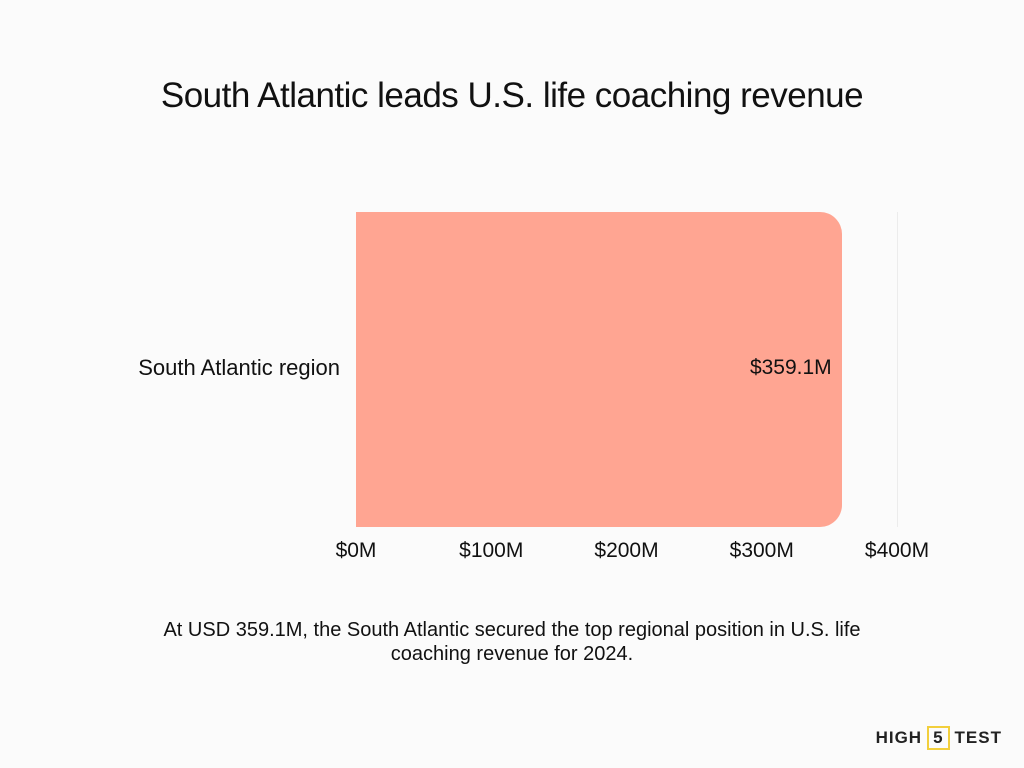 This screenshot has height=768, width=1024. I want to click on brand-logo: HIGH 5 TEST, so click(939, 738).